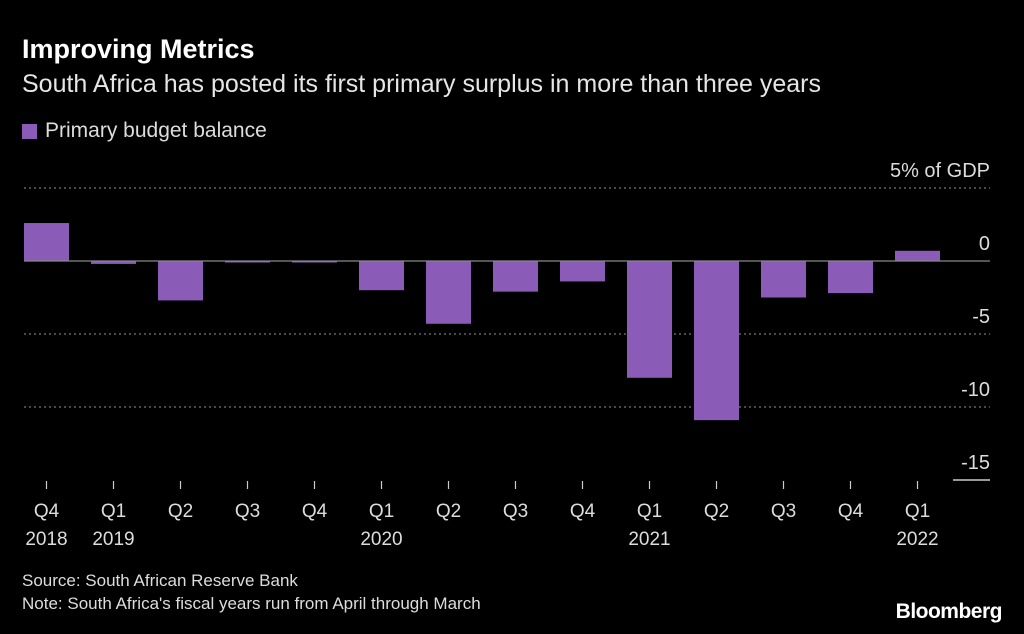  What do you see at coordinates (975, 463) in the screenshot?
I see `y-tick-label: -15` at bounding box center [975, 463].